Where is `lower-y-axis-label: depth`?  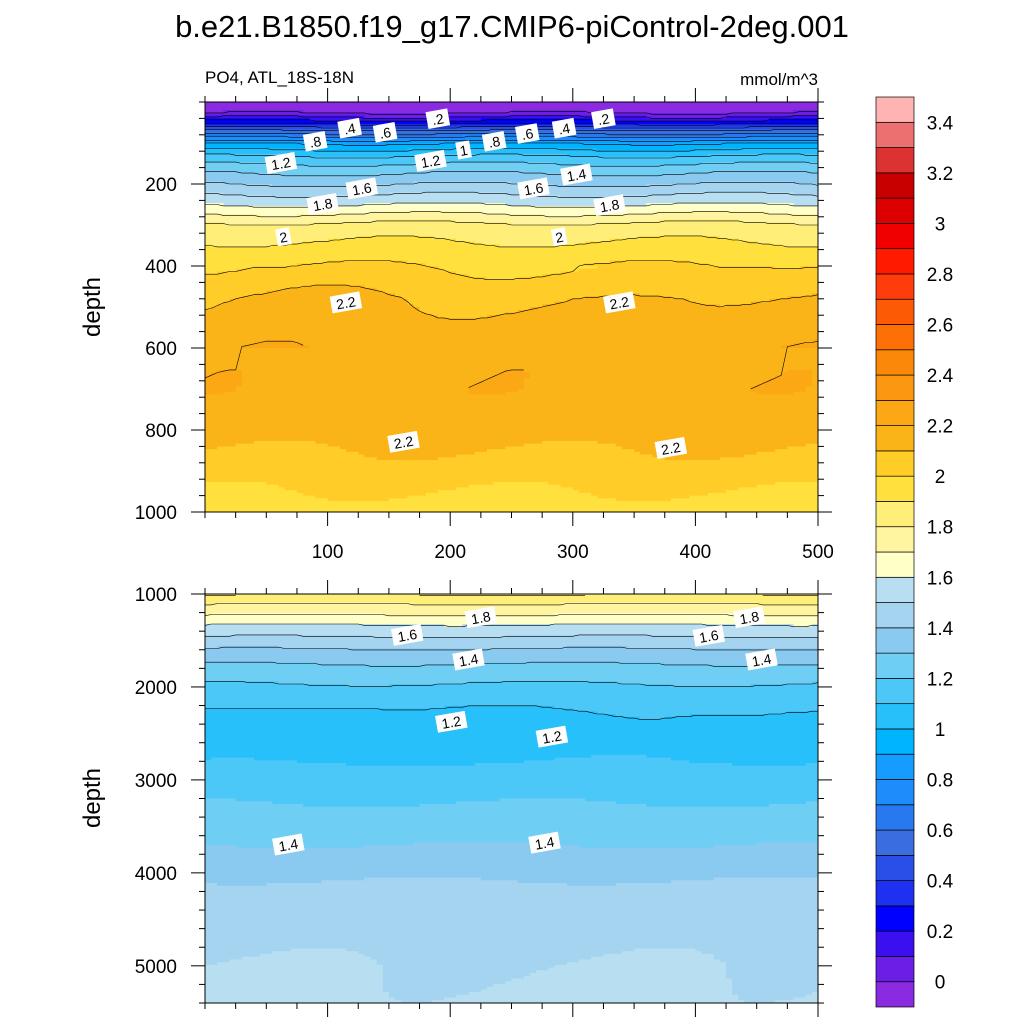
lower-y-axis-label: depth is located at coordinates (92, 798).